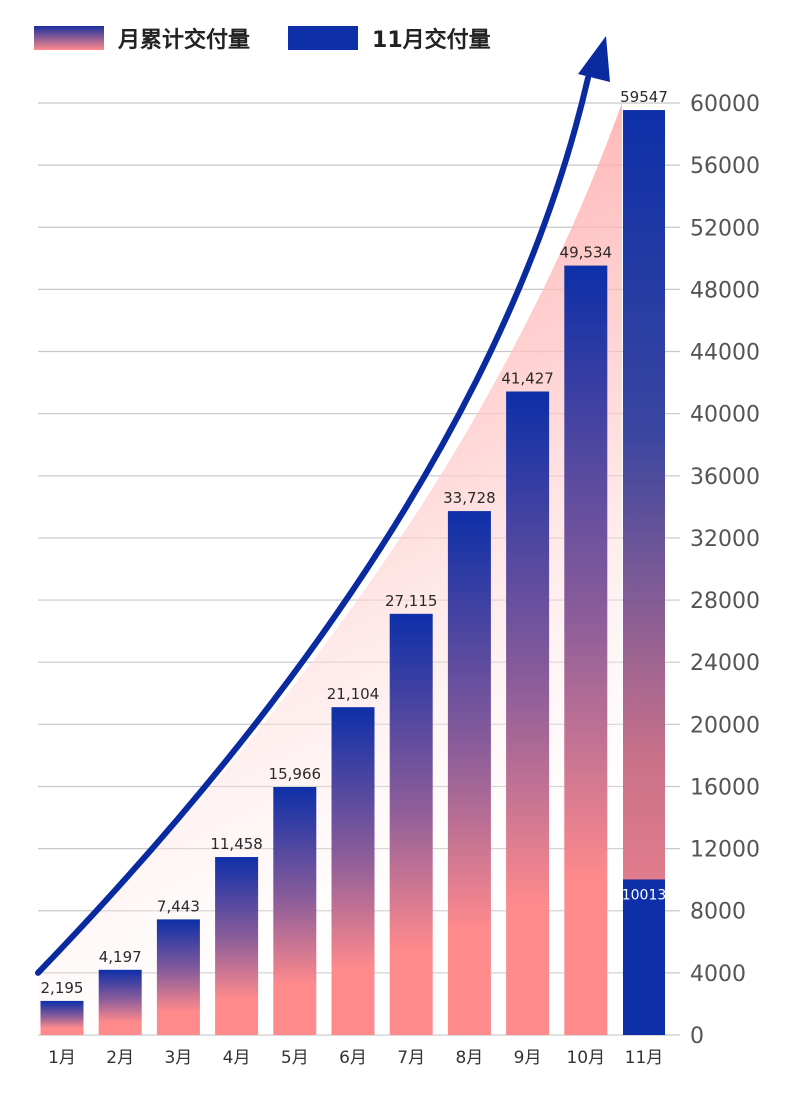 The width and height of the screenshot is (800, 1101). Describe the element at coordinates (69, 38) in the screenshot. I see `legend-swatch-cumulative` at that location.